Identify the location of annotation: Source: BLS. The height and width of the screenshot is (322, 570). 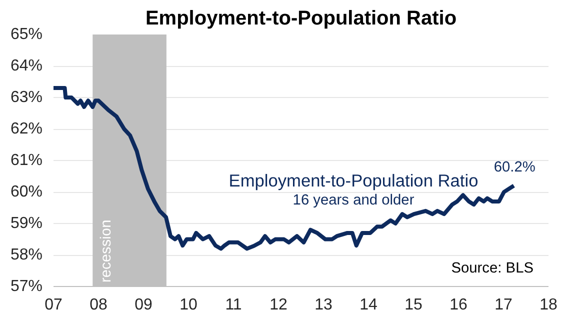
(492, 268).